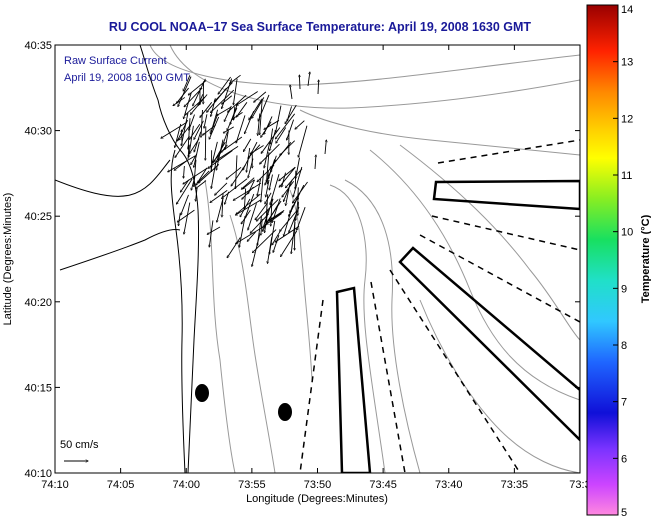 This screenshot has width=651, height=519. Describe the element at coordinates (623, 261) in the screenshot. I see `colorbar-ticks: 14 13 12 11 10 9 8 7 6 5` at that location.